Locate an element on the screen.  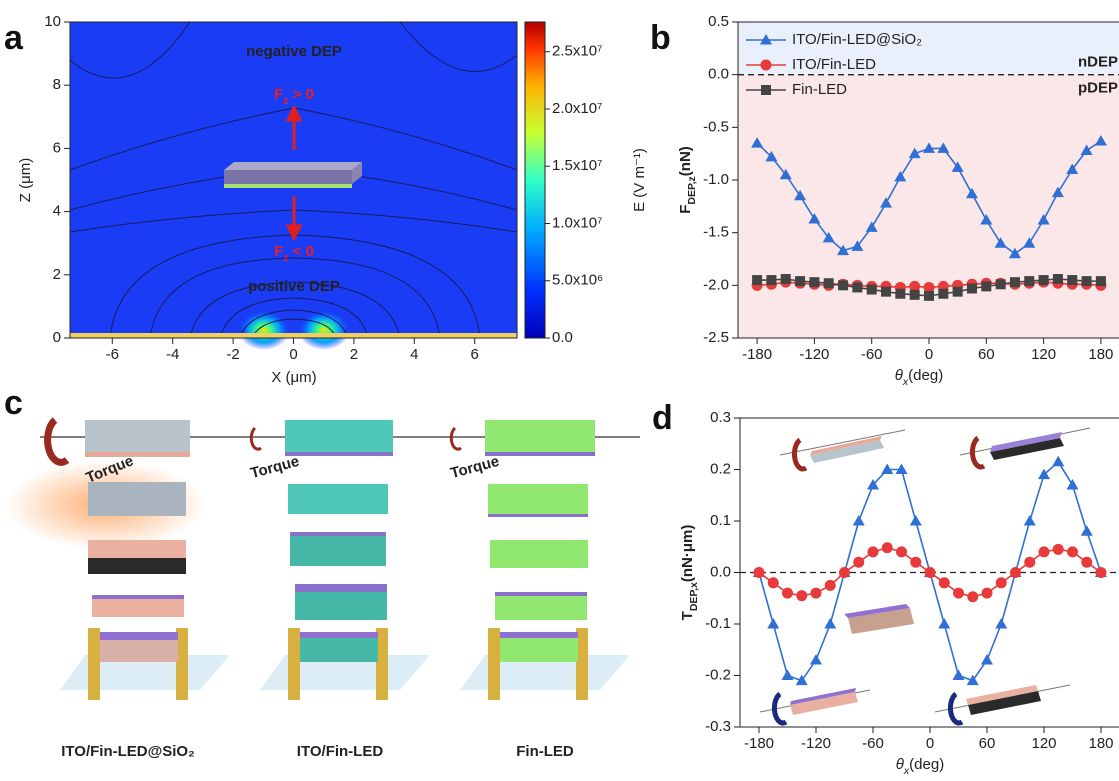
y-tick-label: -1.0 is located at coordinates (716, 179).